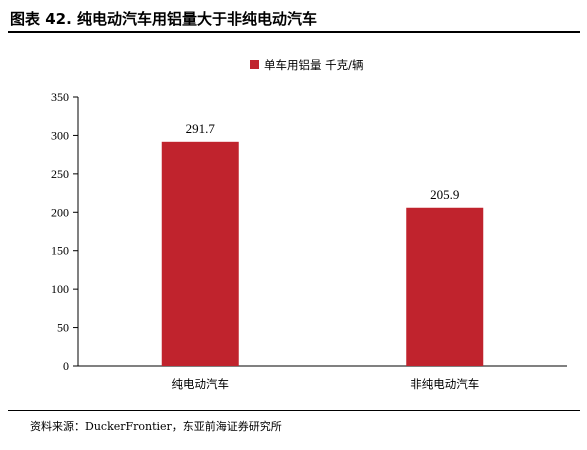 The height and width of the screenshot is (450, 587). What do you see at coordinates (60, 251) in the screenshot?
I see `y-tick-label: 150` at bounding box center [60, 251].